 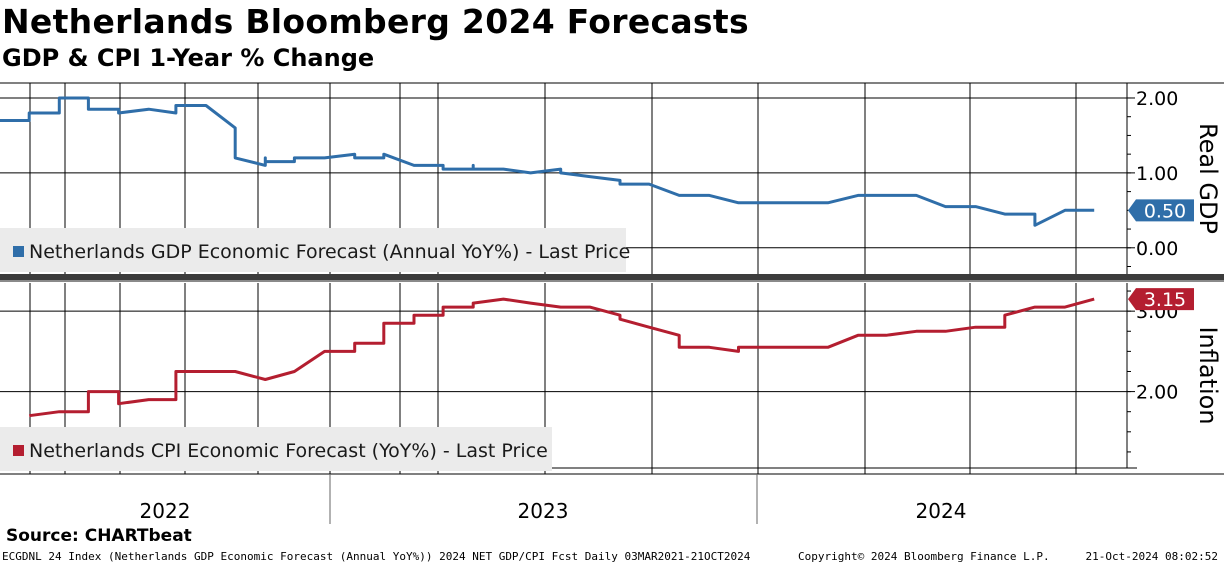 I want to click on chart-subtitle: GDP & CPI 1-Year % Change, so click(x=188, y=58).